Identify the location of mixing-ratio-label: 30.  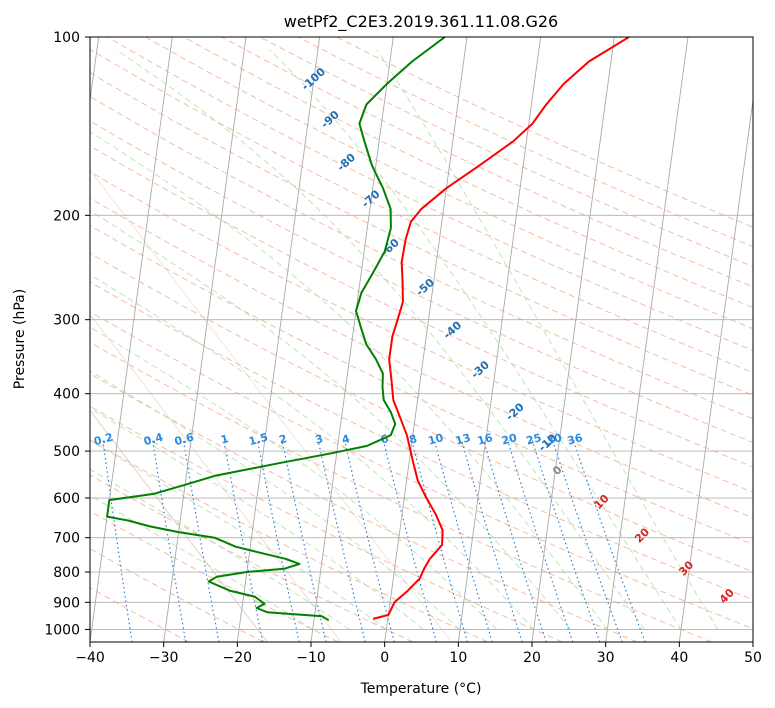
(554, 439).